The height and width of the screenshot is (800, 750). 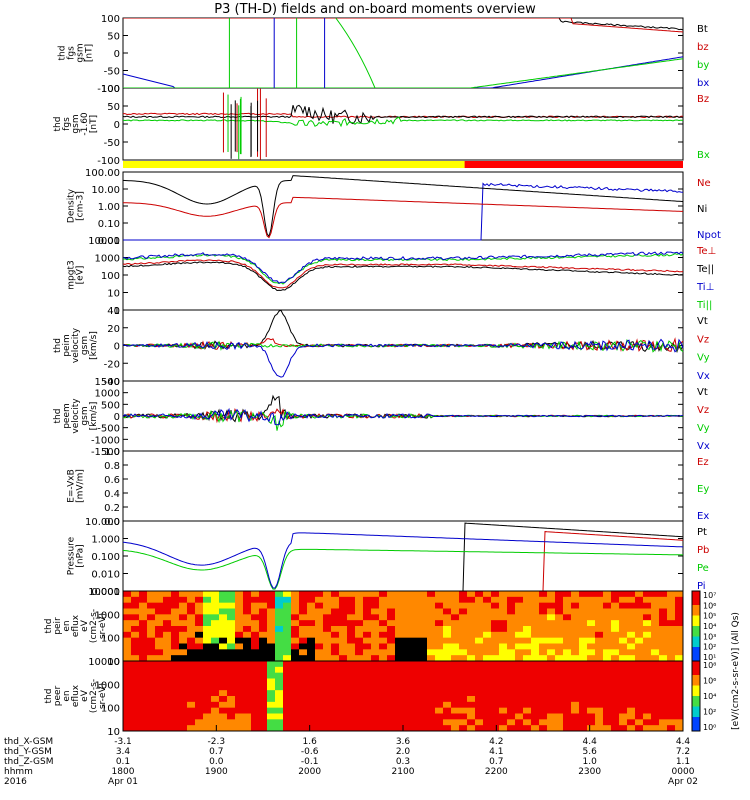 What do you see at coordinates (105, 592) in the screenshot?
I see `y-tick-label: 0.001` at bounding box center [105, 592].